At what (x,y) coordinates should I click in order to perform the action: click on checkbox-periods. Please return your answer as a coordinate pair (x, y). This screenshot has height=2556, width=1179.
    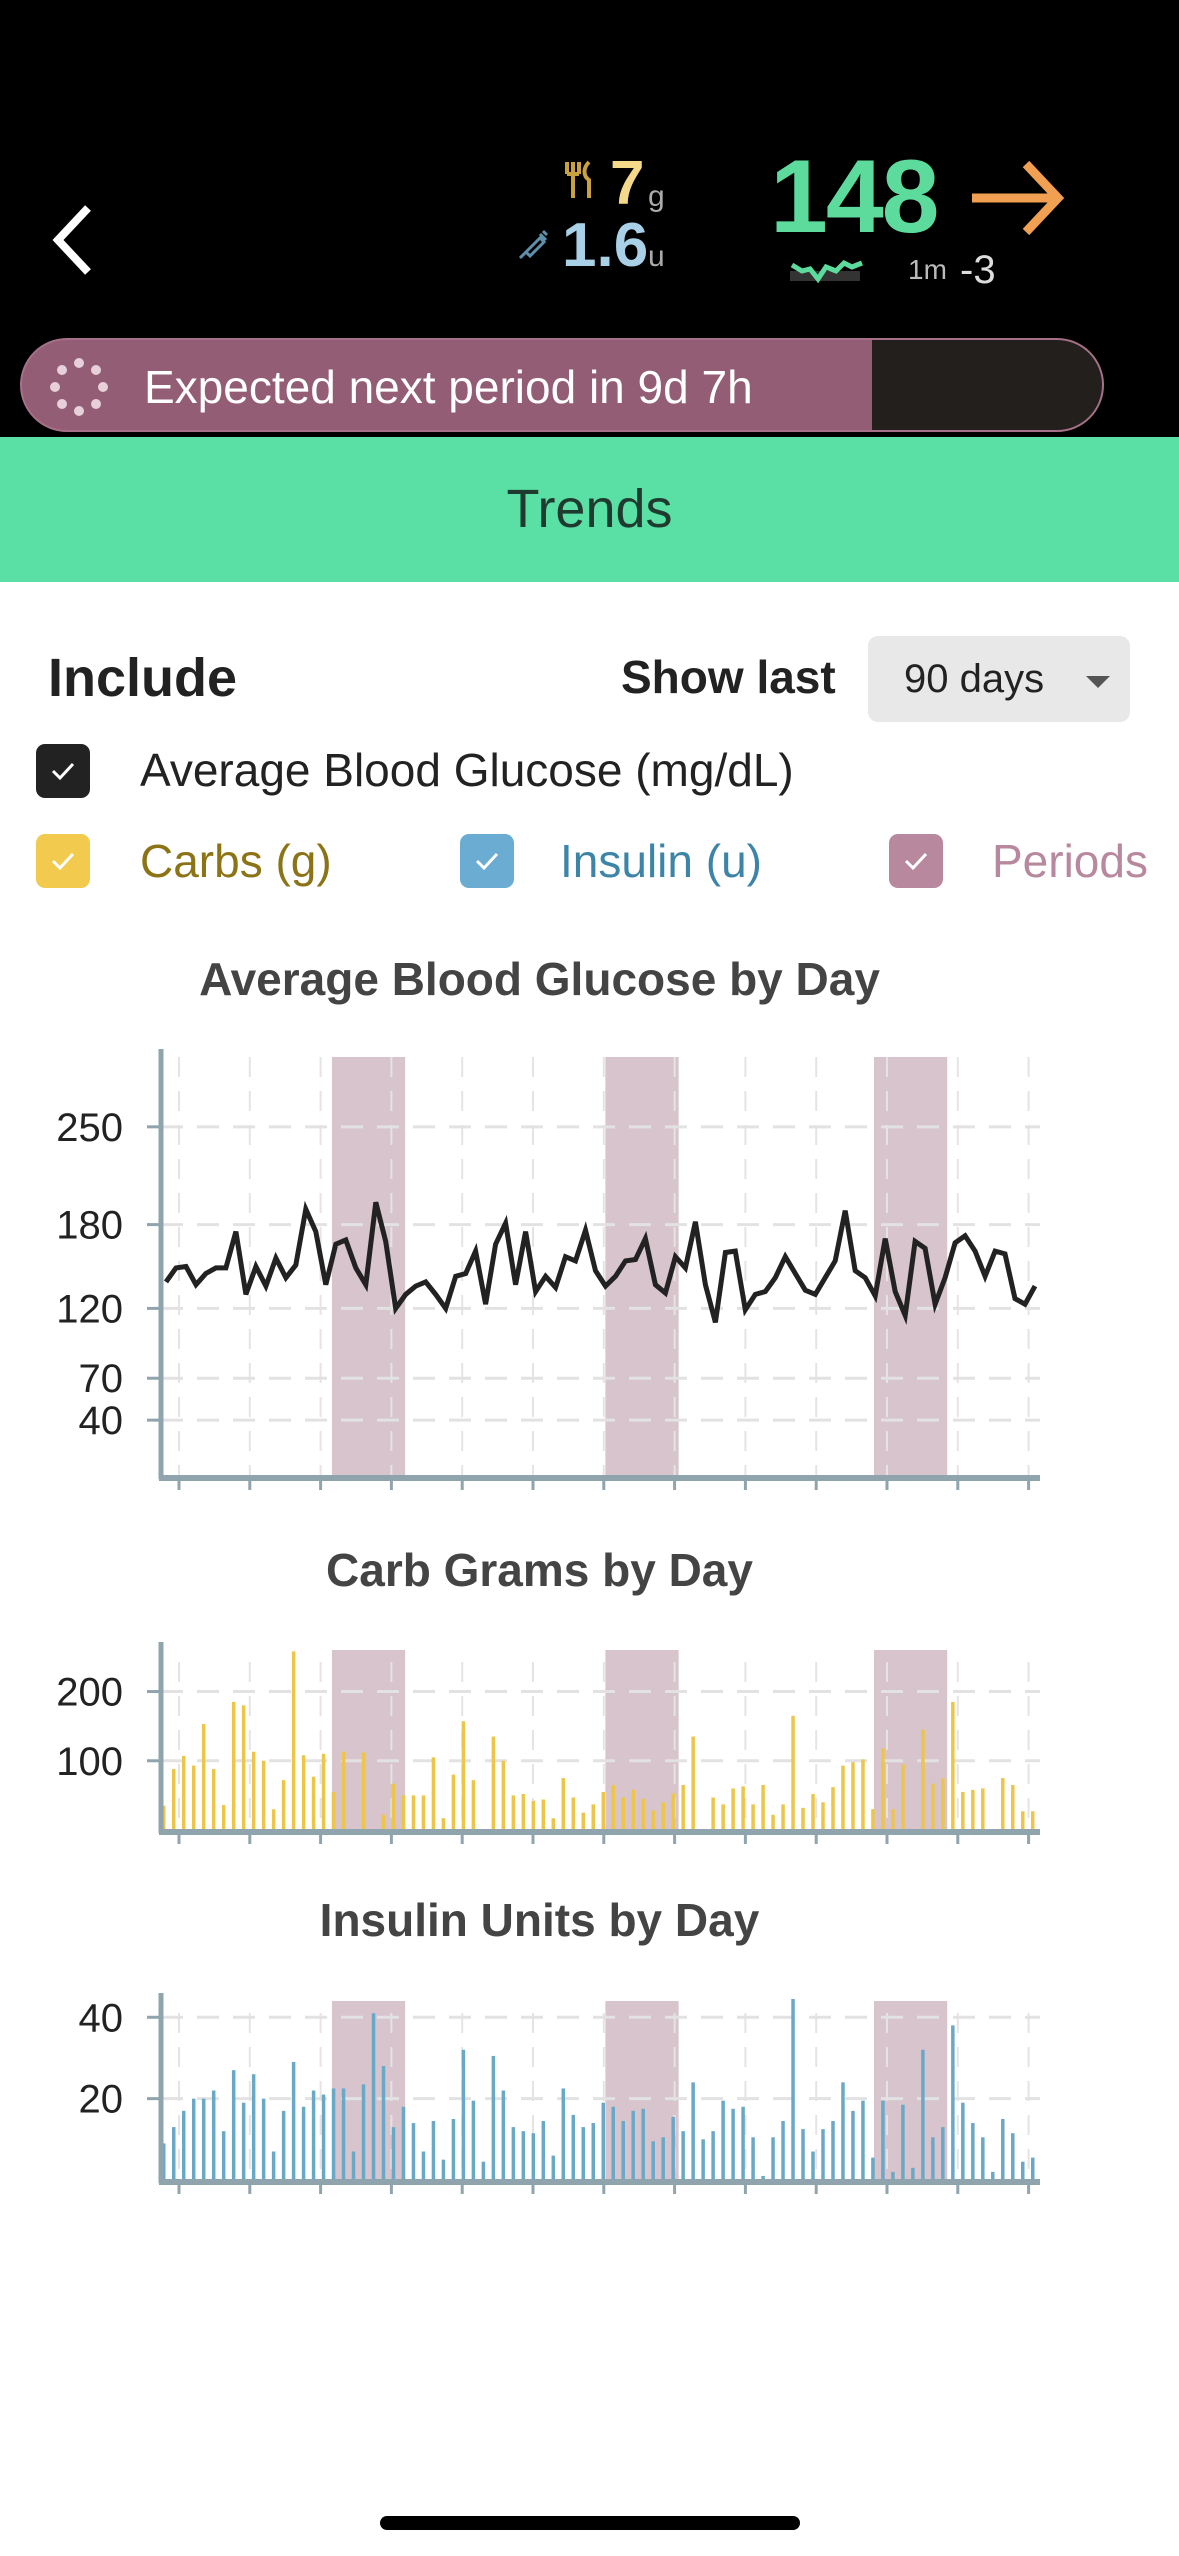
    Looking at the image, I should click on (916, 861).